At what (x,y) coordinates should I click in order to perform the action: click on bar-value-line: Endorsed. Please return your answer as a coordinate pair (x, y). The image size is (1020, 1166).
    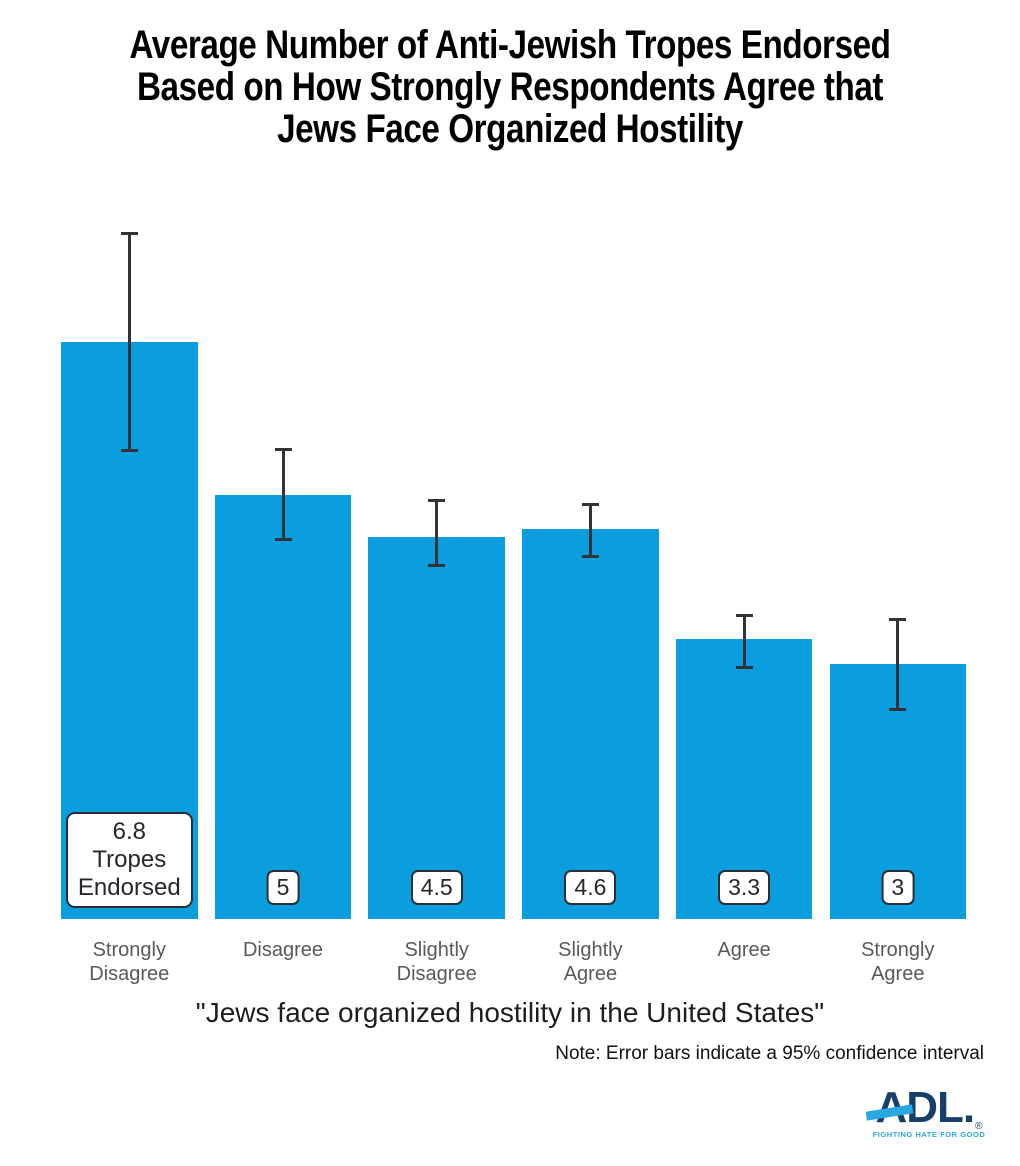
    Looking at the image, I should click on (129, 887).